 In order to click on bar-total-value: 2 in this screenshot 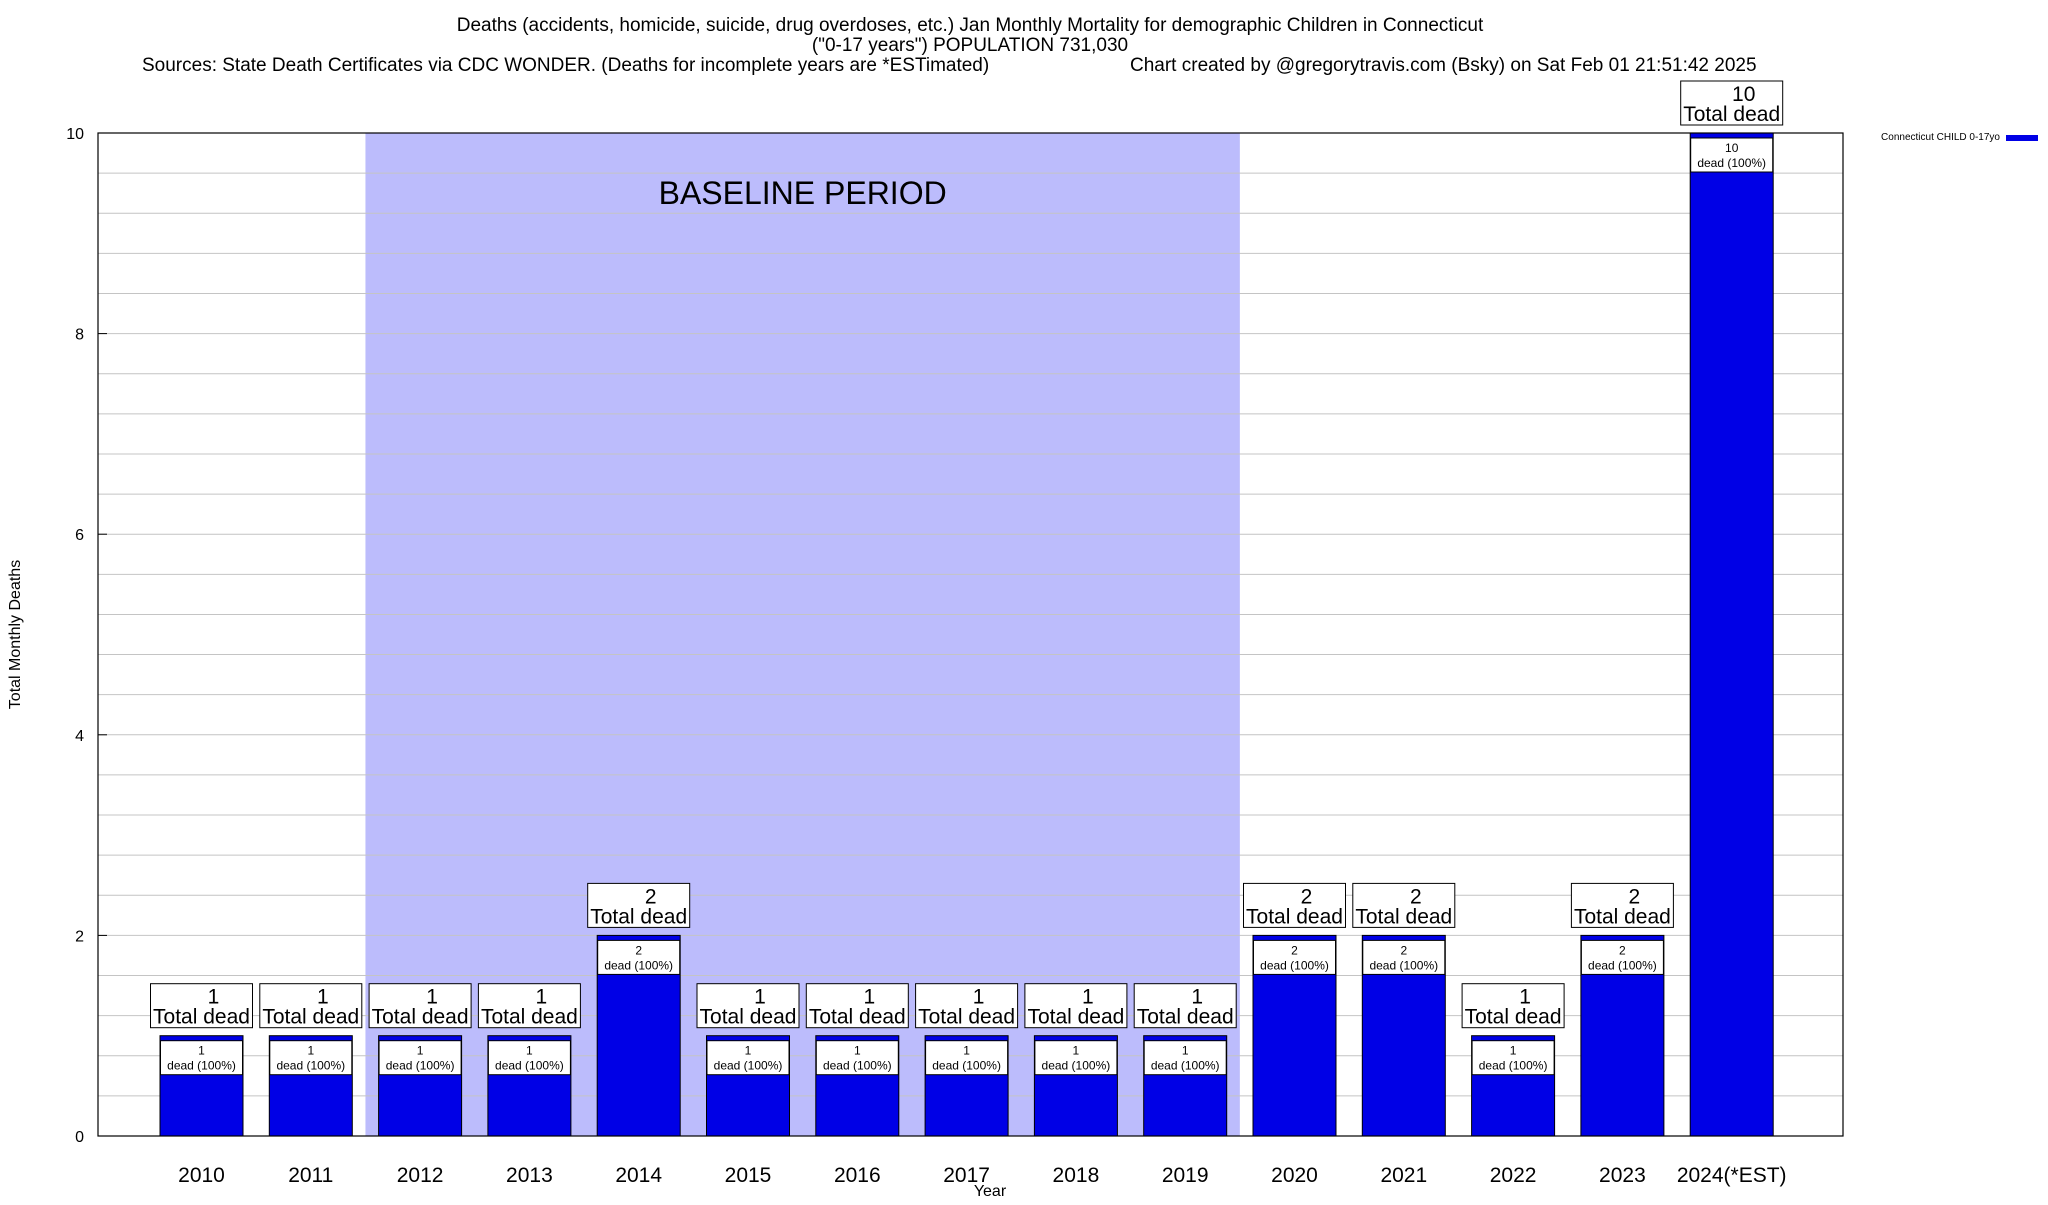, I will do `click(651, 896)`.